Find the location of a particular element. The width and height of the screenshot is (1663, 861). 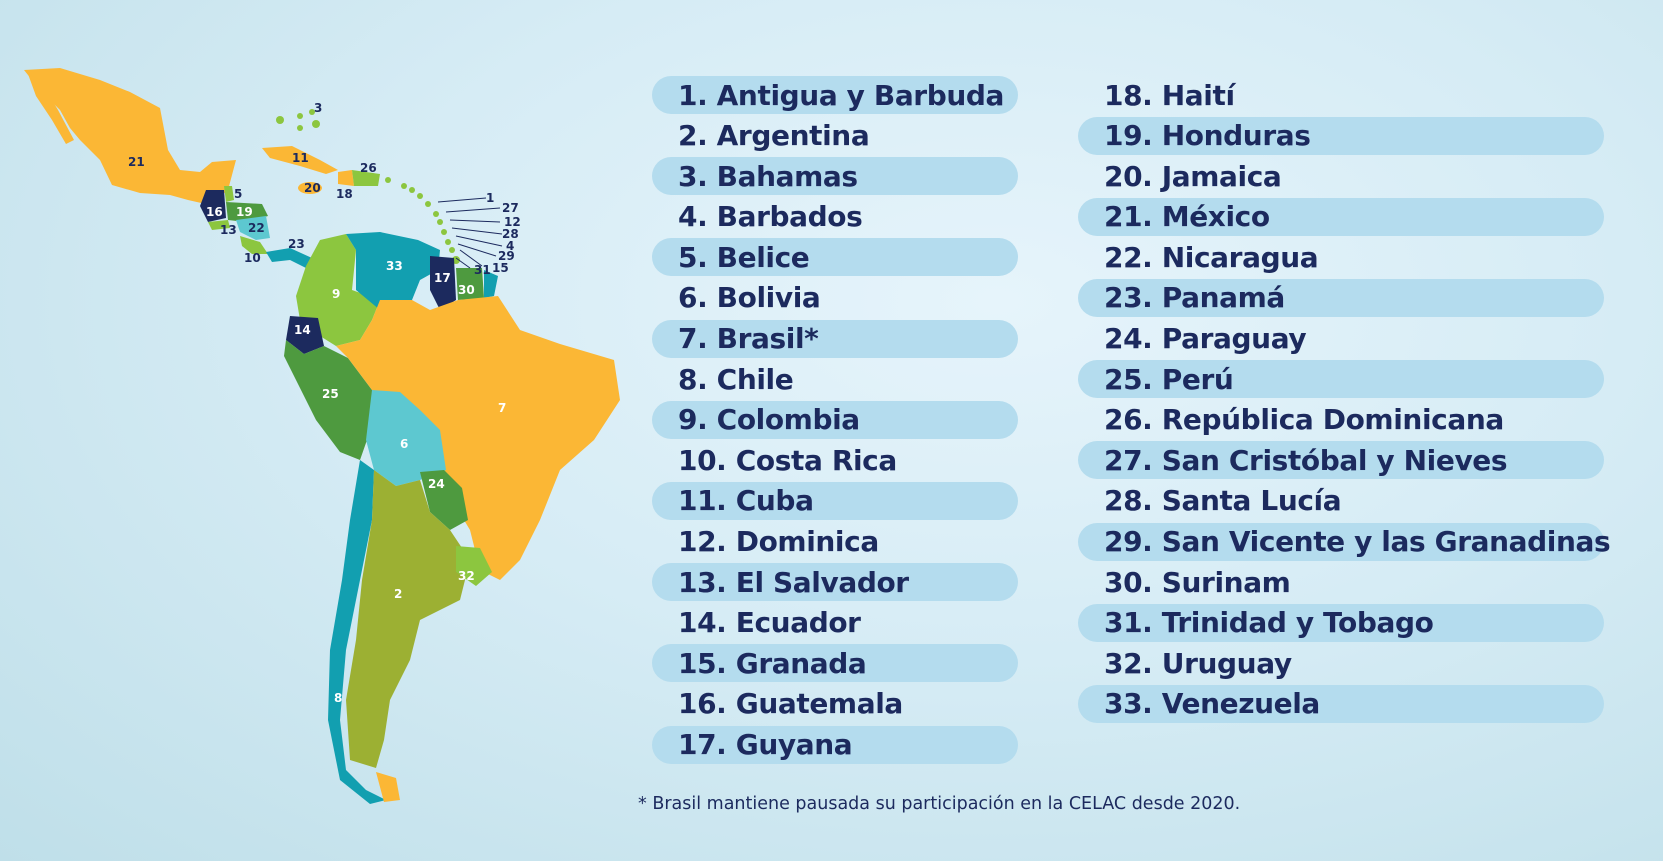

region-venezuela is located at coordinates (393, 271).